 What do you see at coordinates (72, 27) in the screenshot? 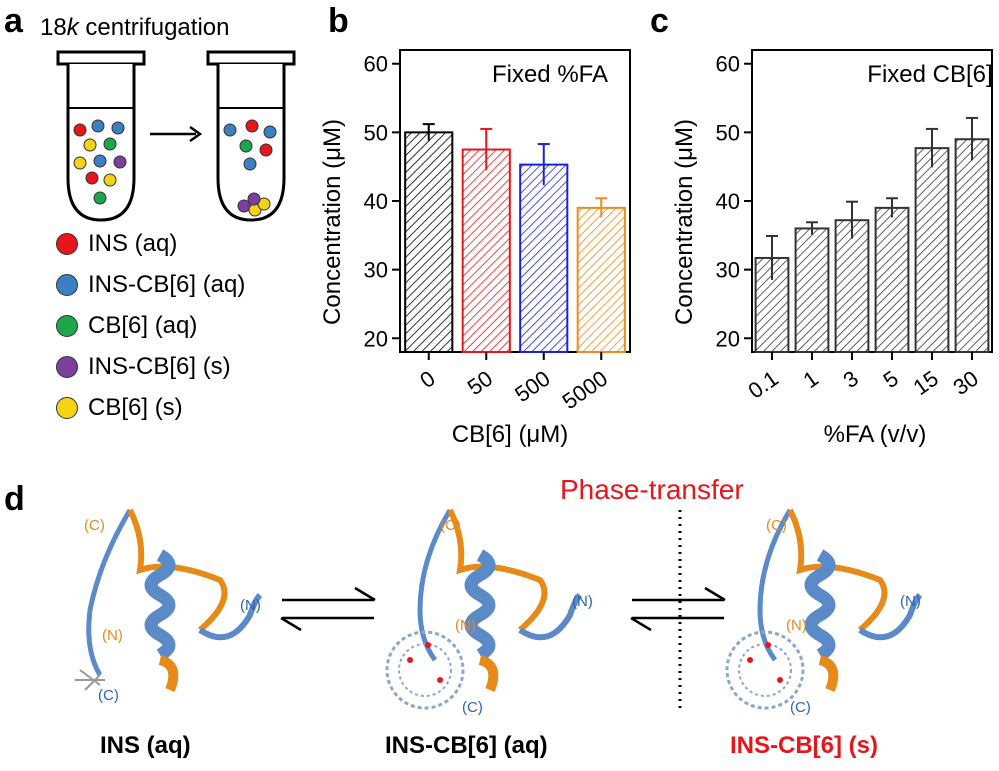
I see `title-italic: k` at bounding box center [72, 27].